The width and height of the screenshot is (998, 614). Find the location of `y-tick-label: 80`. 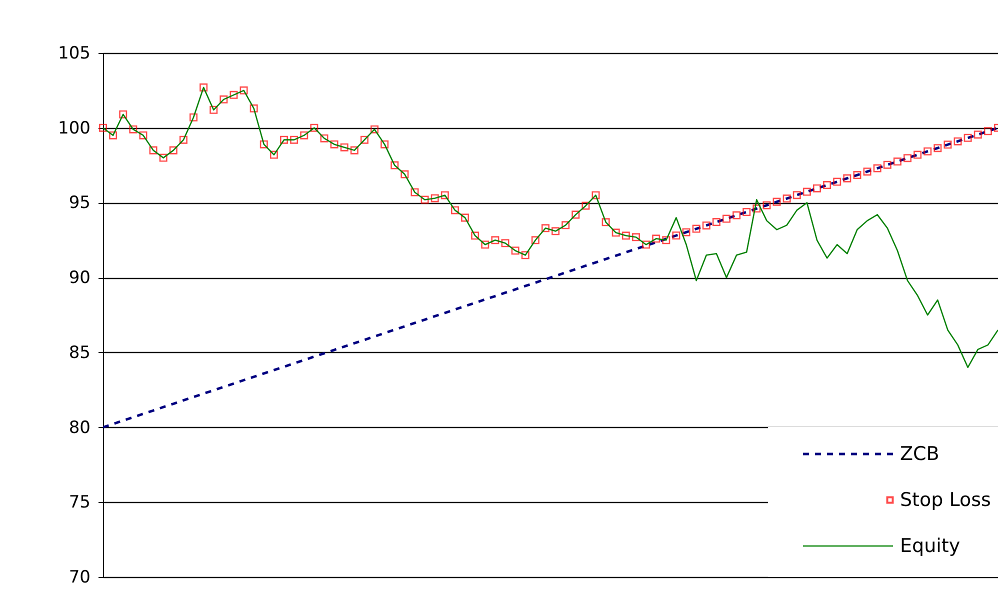

y-tick-label: 80 is located at coordinates (79, 428).